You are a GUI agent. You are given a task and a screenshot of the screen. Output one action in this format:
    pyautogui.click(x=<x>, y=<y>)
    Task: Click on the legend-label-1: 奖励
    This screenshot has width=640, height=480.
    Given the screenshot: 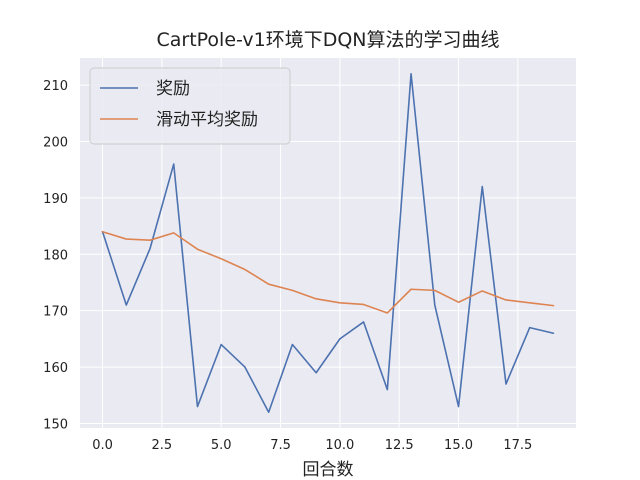 What is the action you would take?
    pyautogui.click(x=173, y=89)
    